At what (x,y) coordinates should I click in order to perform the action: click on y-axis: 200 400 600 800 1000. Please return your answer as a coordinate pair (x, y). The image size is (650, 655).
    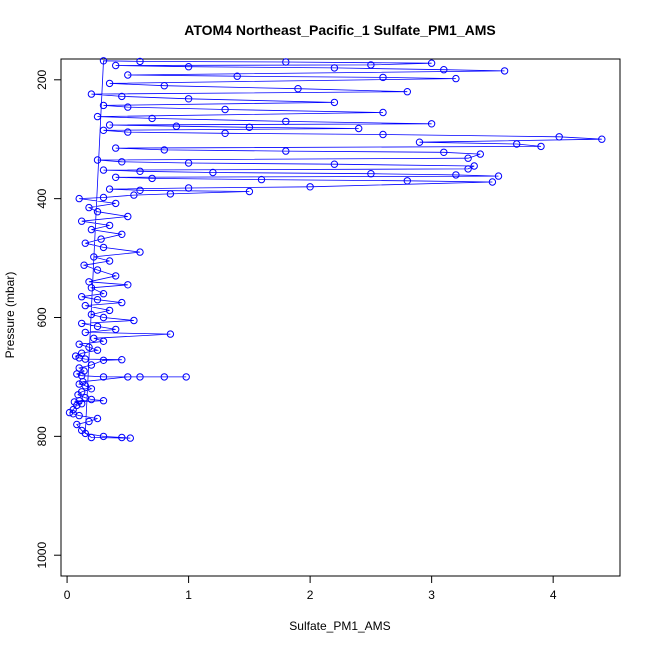
    Looking at the image, I should click on (48, 318).